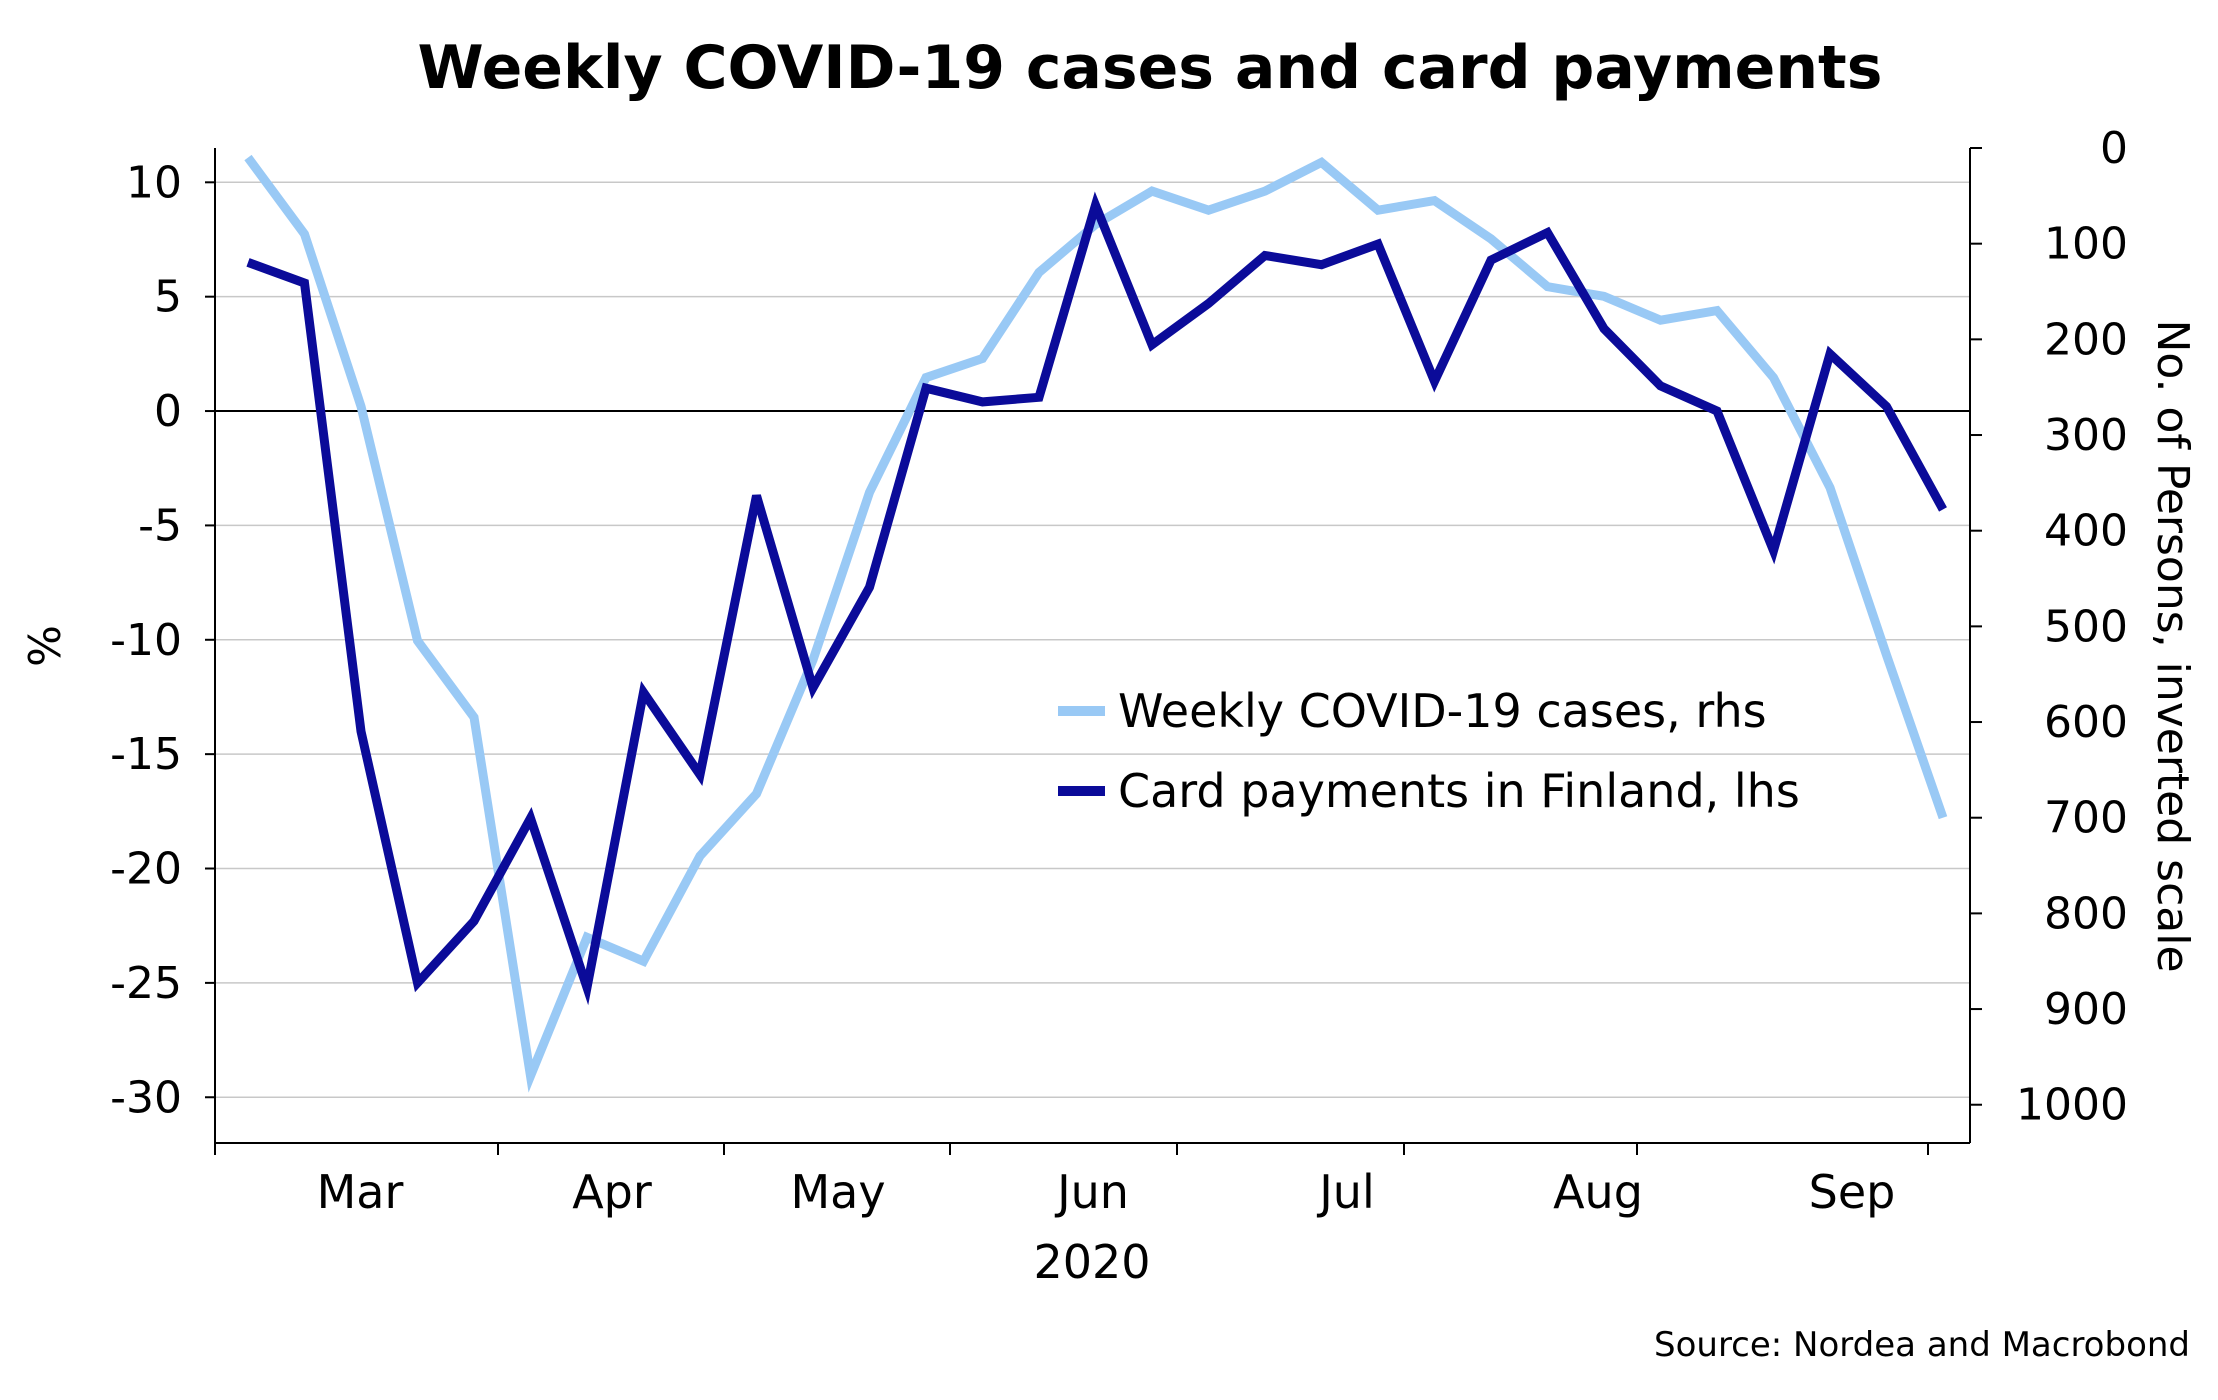 Image resolution: width=2218 pixels, height=1400 pixels. I want to click on left-tick-label: -10, so click(146, 640).